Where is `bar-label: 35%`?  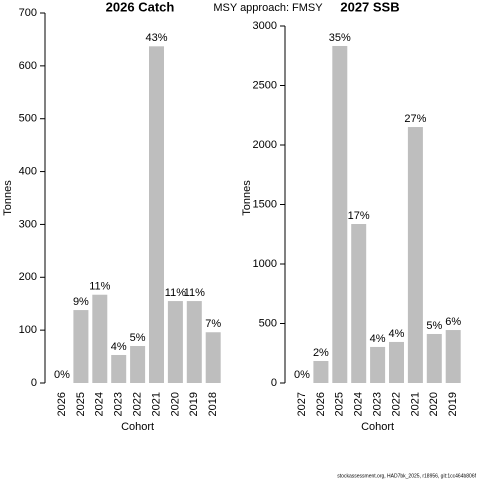 bar-label: 35% is located at coordinates (340, 38).